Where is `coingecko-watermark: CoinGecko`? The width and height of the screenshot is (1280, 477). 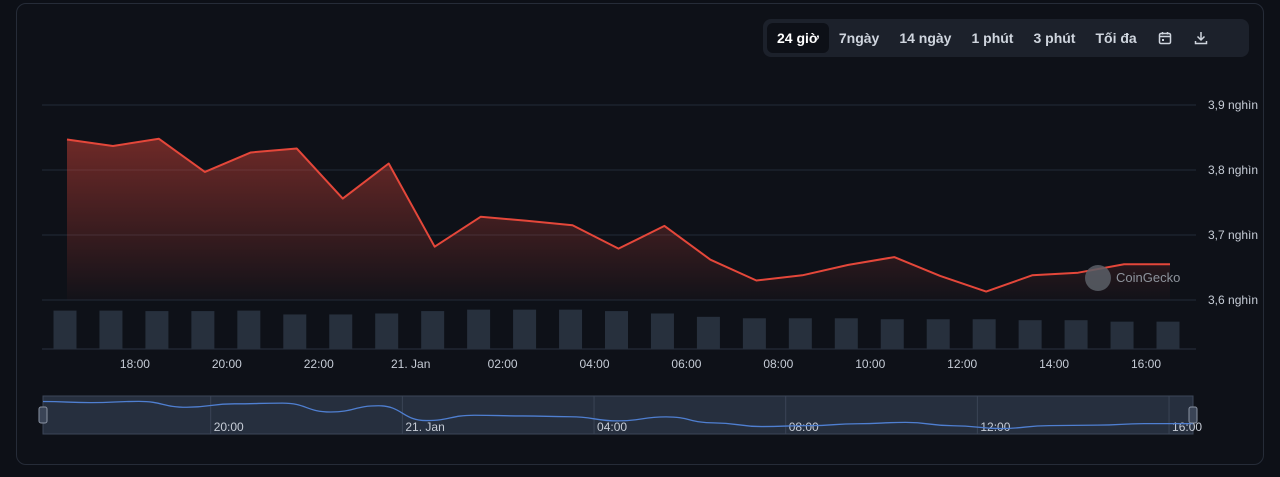 coingecko-watermark: CoinGecko is located at coordinates (1132, 278).